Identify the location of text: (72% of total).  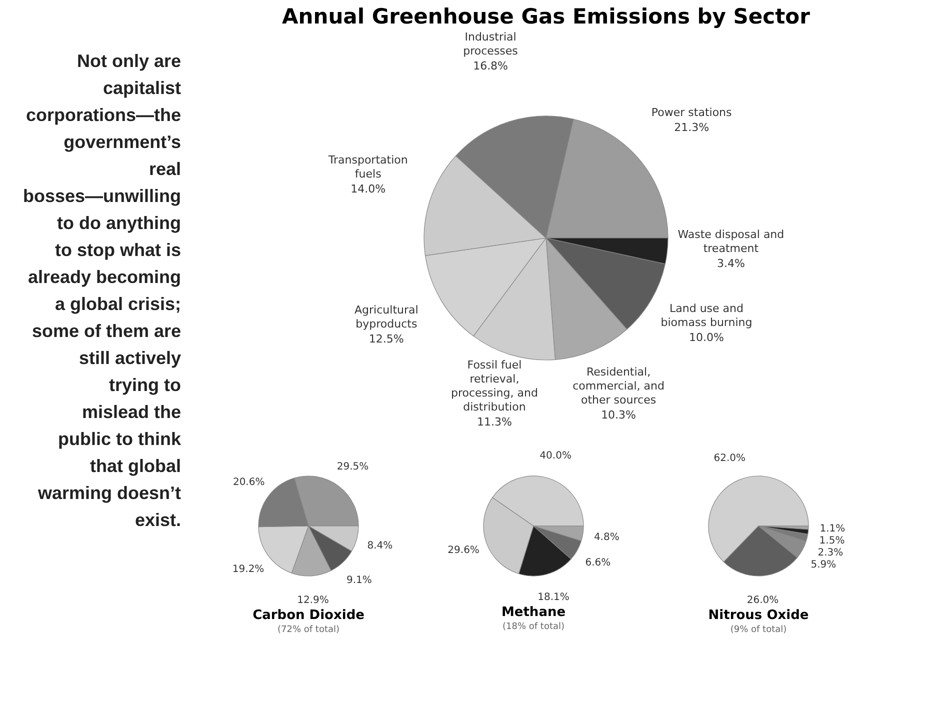
(308, 629).